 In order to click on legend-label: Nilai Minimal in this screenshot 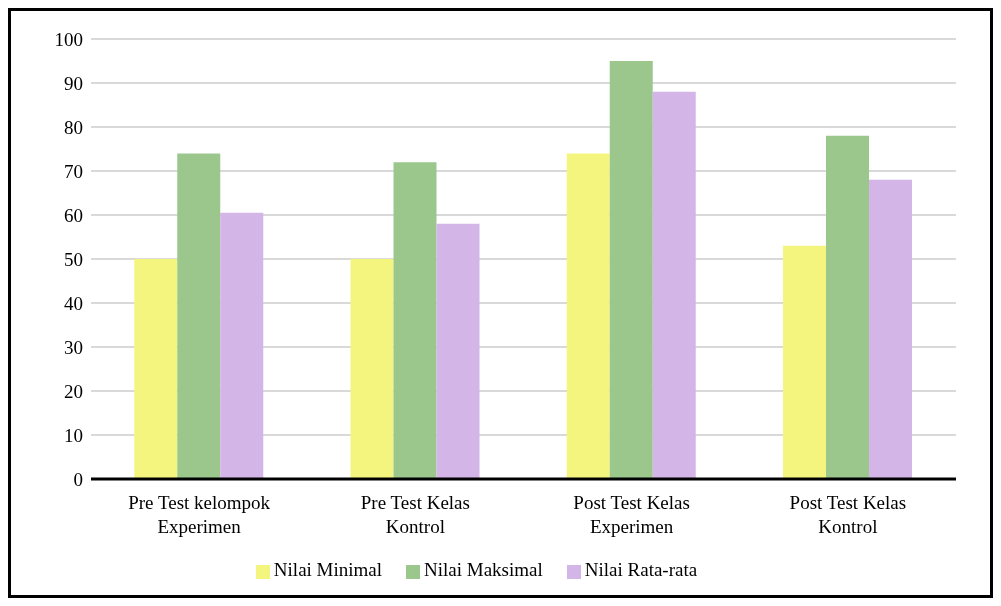, I will do `click(328, 569)`.